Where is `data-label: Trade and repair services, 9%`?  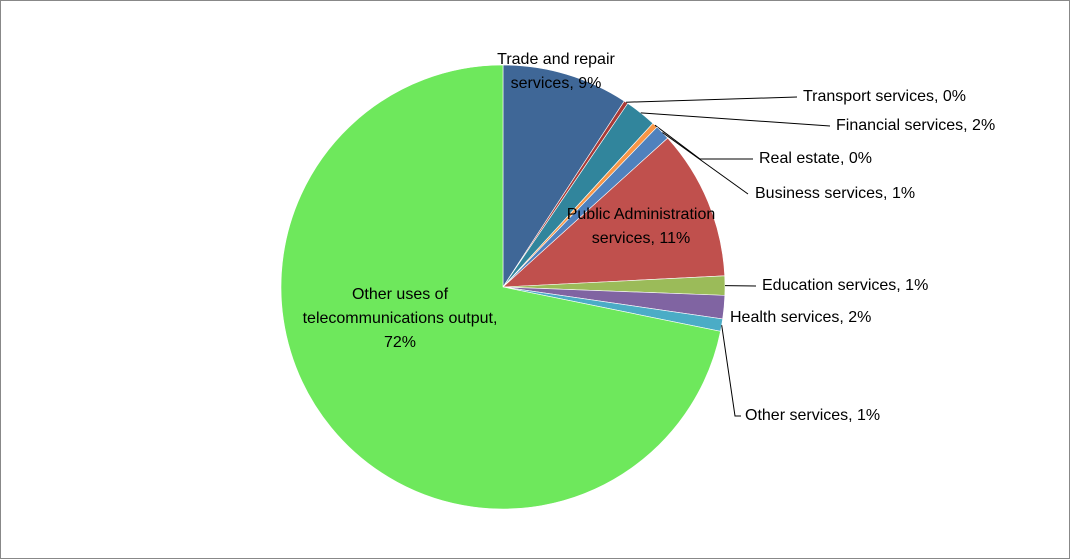
data-label: Trade and repair services, 9% is located at coordinates (556, 71).